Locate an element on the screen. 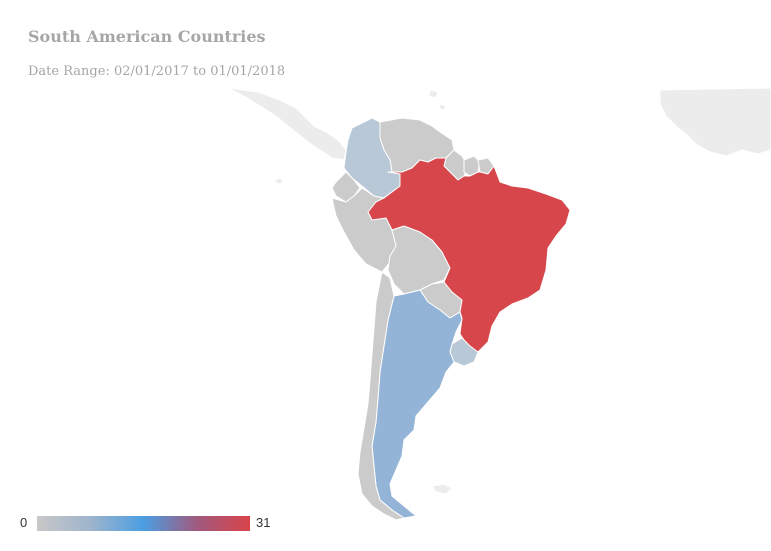 The height and width of the screenshot is (551, 771). date-range-subtitle: Date Range: 02/01/2017 to 01/01/2018 is located at coordinates (157, 71).